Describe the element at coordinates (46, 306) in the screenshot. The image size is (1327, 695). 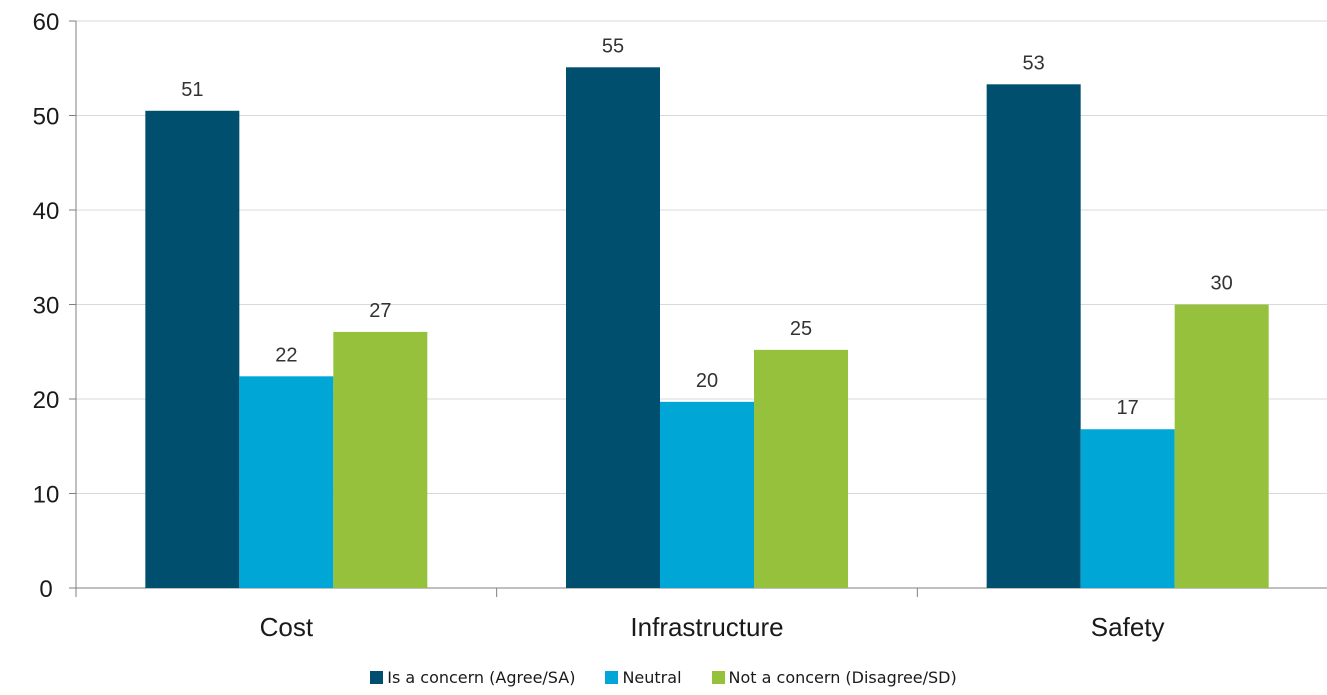
I see `y-tick-label: 30` at that location.